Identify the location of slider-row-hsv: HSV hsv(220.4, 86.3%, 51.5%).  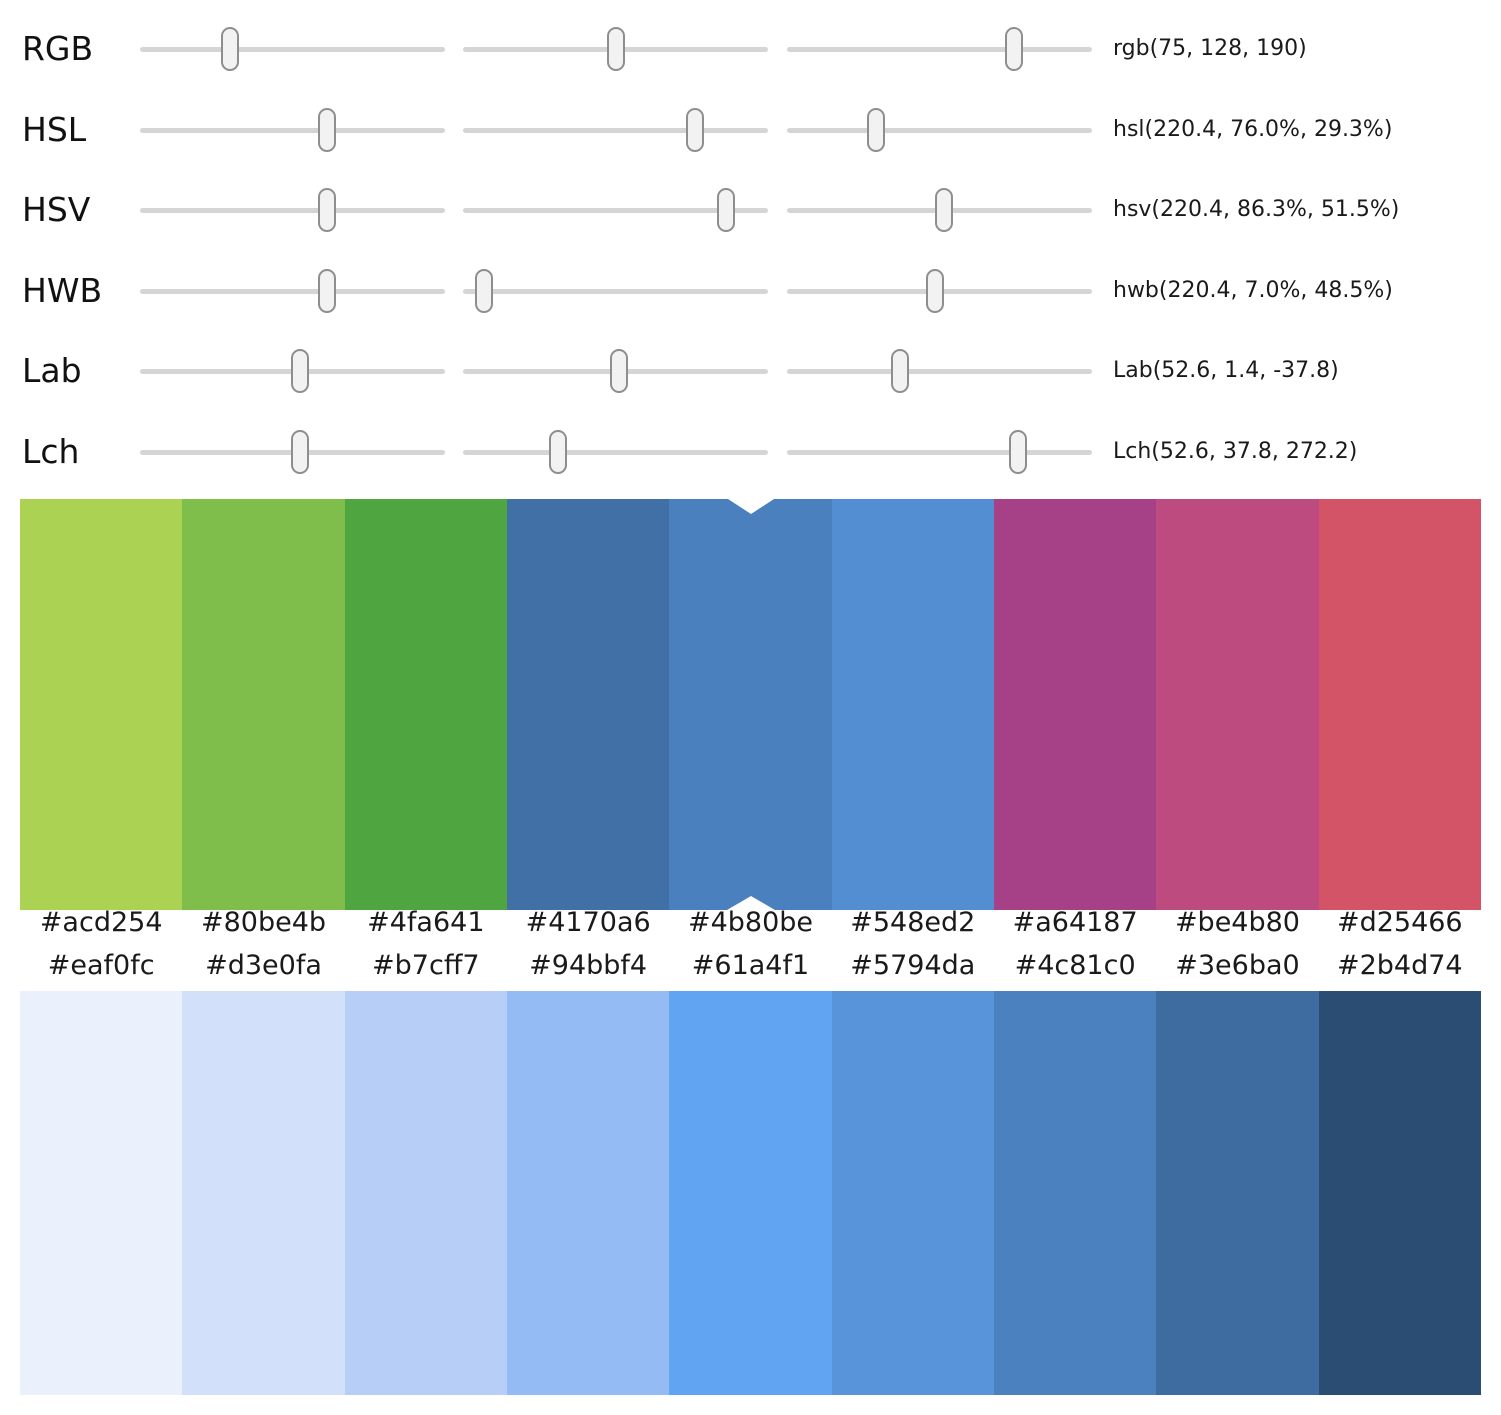
(750, 210).